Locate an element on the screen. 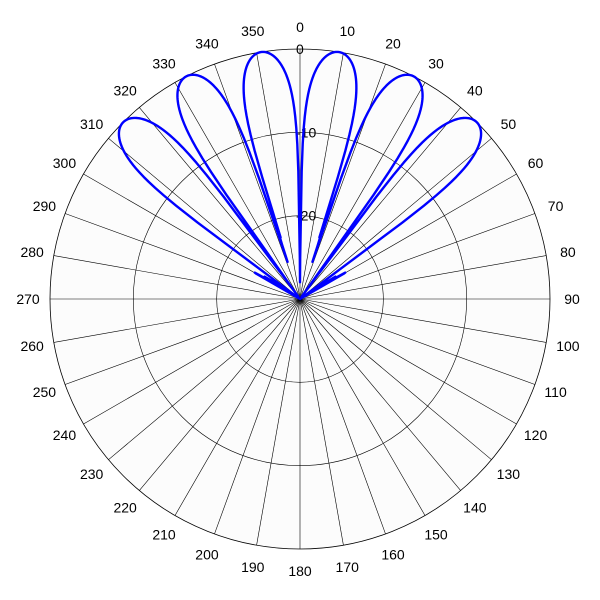 This screenshot has width=600, height=600. angle-tick-label: 240 is located at coordinates (65, 435).